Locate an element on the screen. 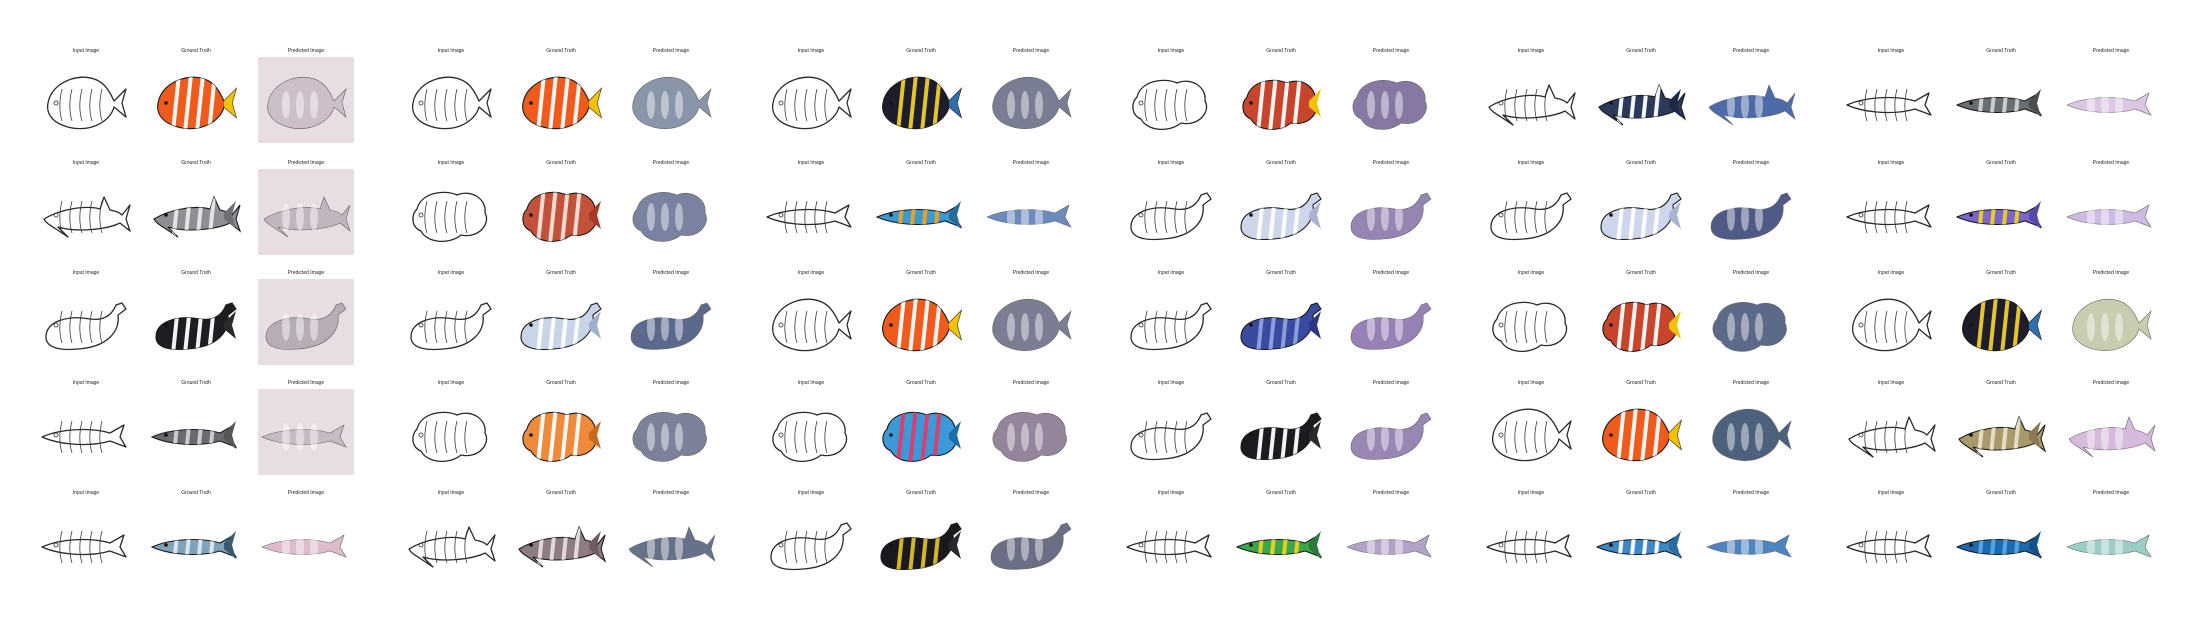 The height and width of the screenshot is (644, 2186). pred-image is located at coordinates (2109, 217).